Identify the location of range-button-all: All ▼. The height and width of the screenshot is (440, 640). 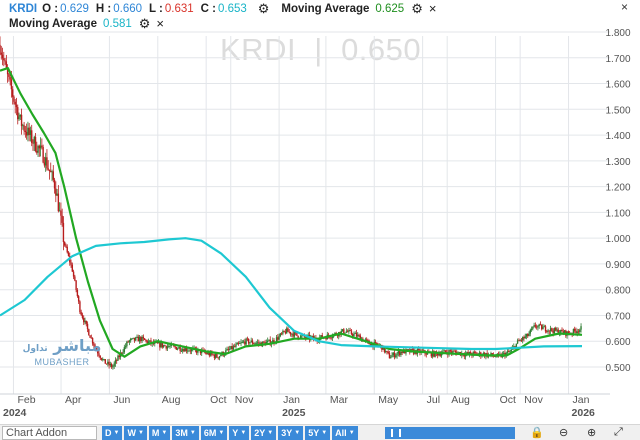
(345, 433).